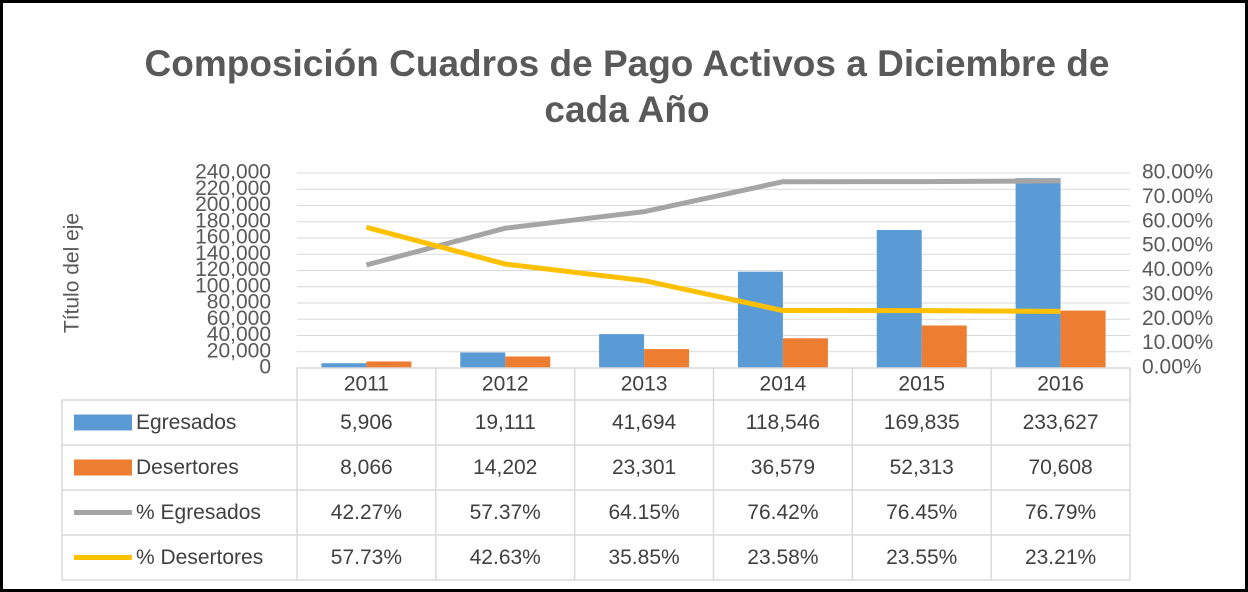 This screenshot has height=592, width=1248. I want to click on table-cell: 52,313, so click(922, 467).